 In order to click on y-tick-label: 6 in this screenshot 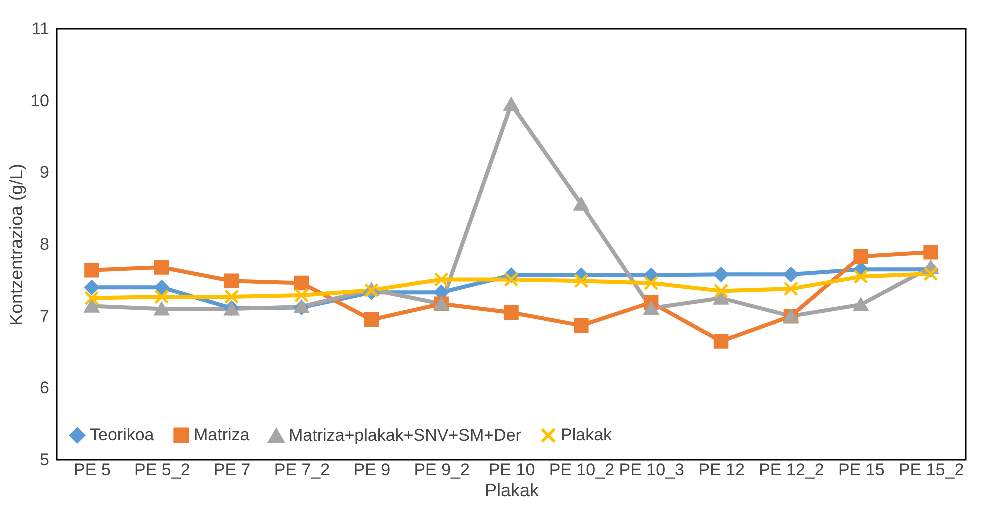, I will do `click(45, 388)`.